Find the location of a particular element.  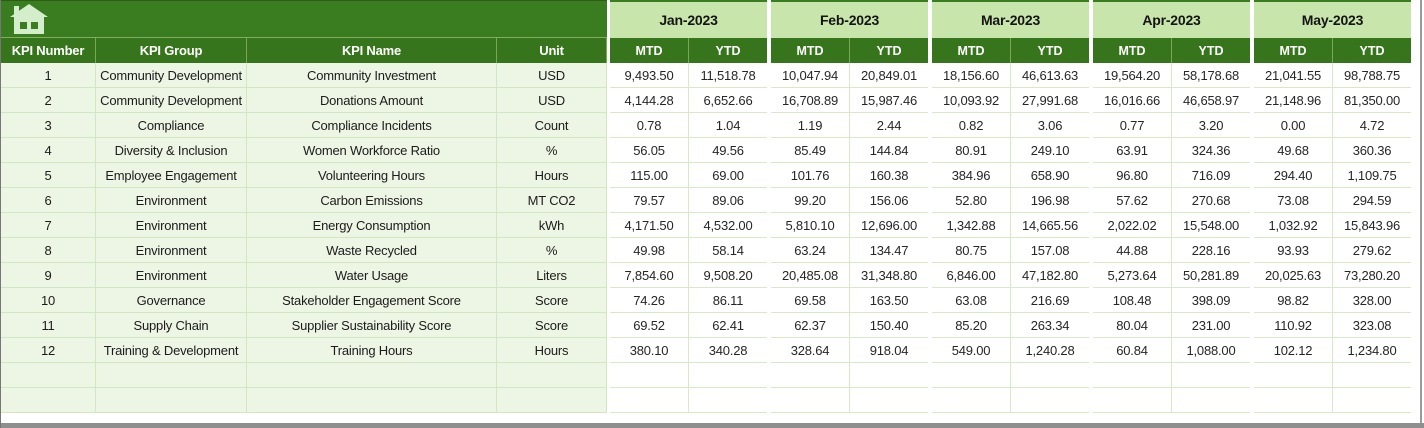

cell-kpi-name is located at coordinates (372, 375).